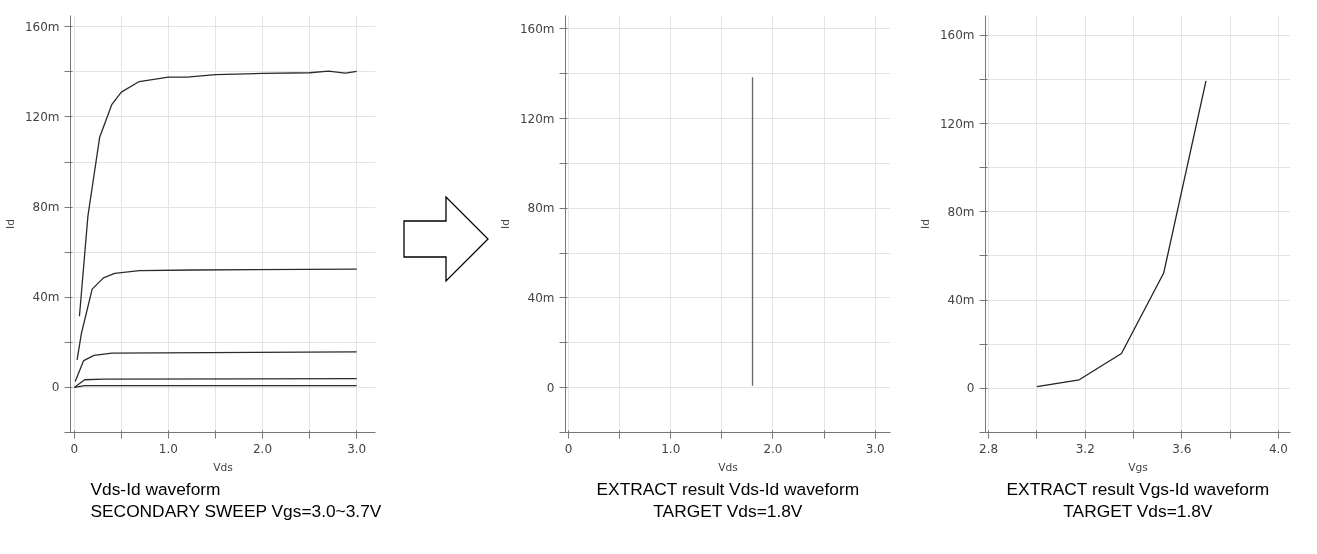  What do you see at coordinates (1182, 448) in the screenshot?
I see `x-tick-label: 3.6` at bounding box center [1182, 448].